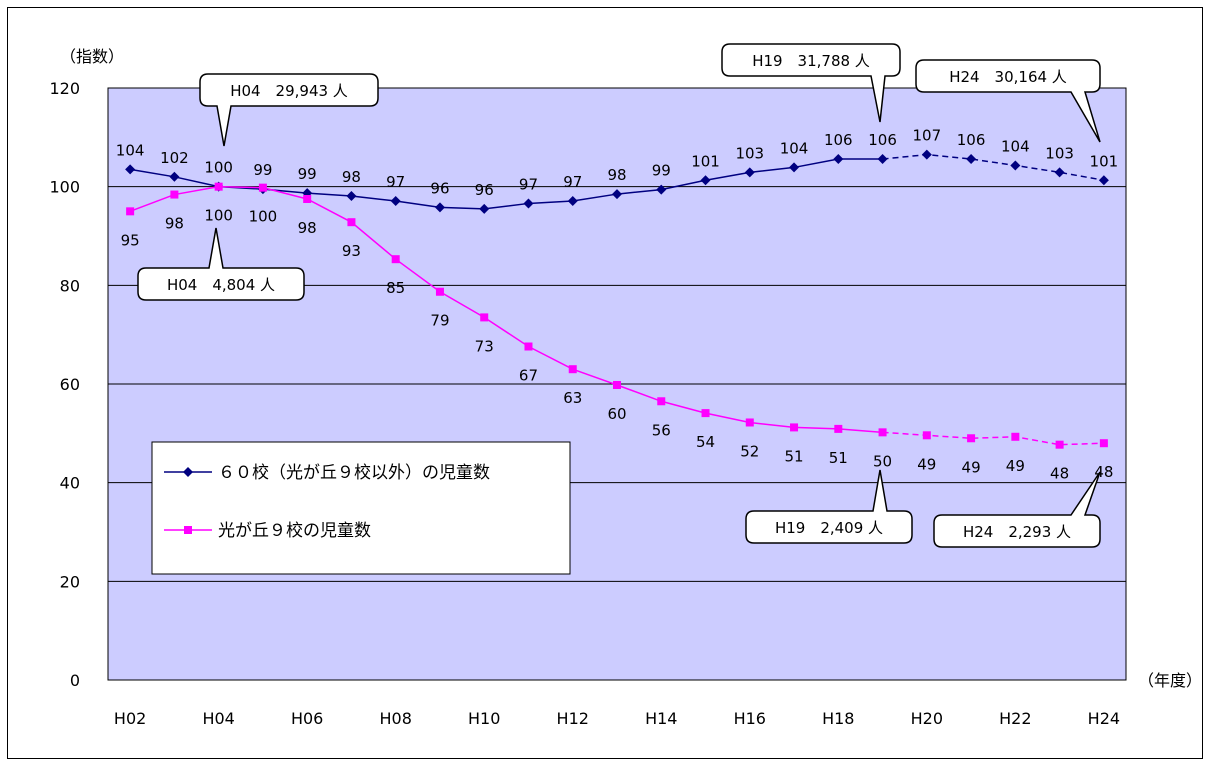  Describe the element at coordinates (218, 718) in the screenshot. I see `x-tick-label: H04` at that location.